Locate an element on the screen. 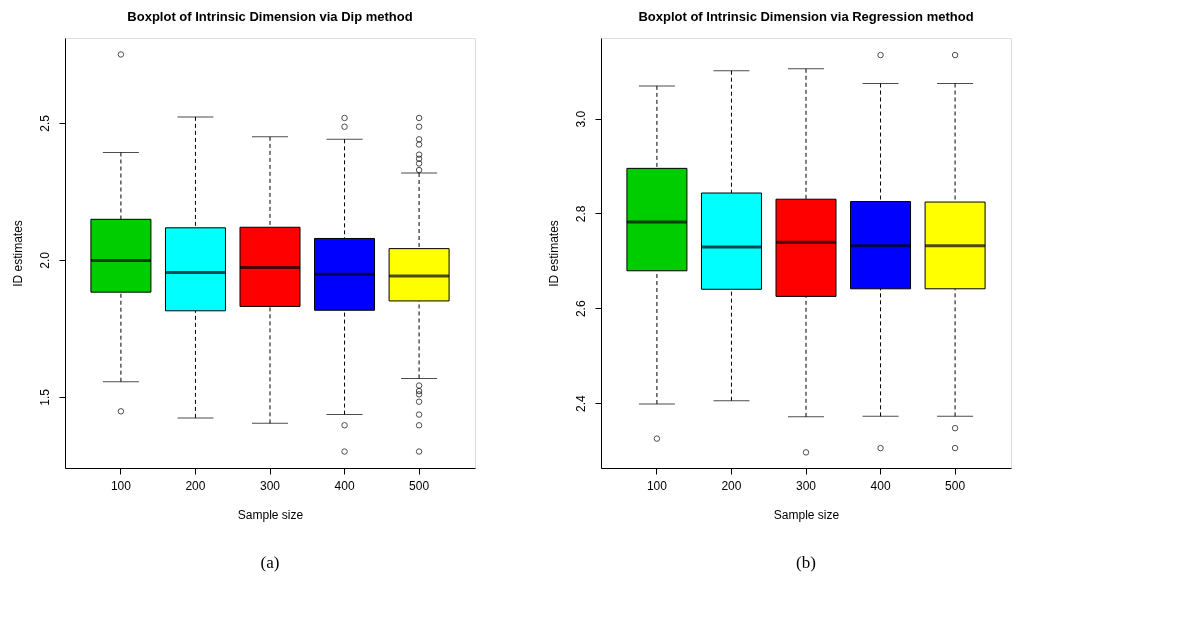 This screenshot has height=640, width=1197. y-tick-label: 1.5 is located at coordinates (44, 397).